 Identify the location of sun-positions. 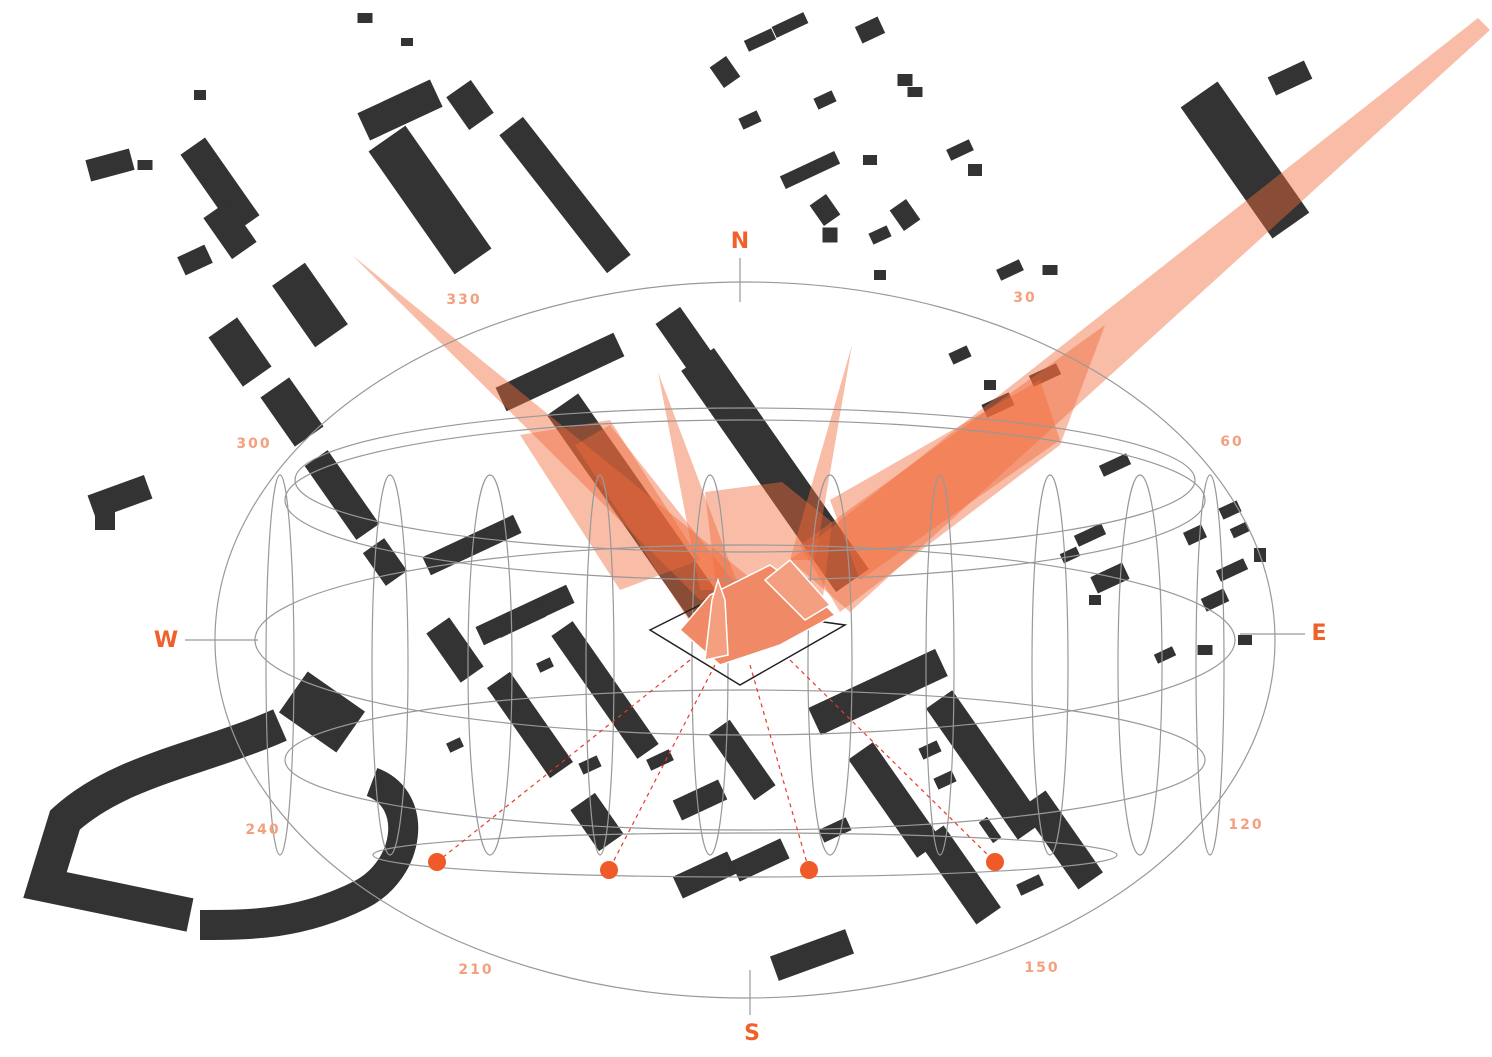
(716, 866).